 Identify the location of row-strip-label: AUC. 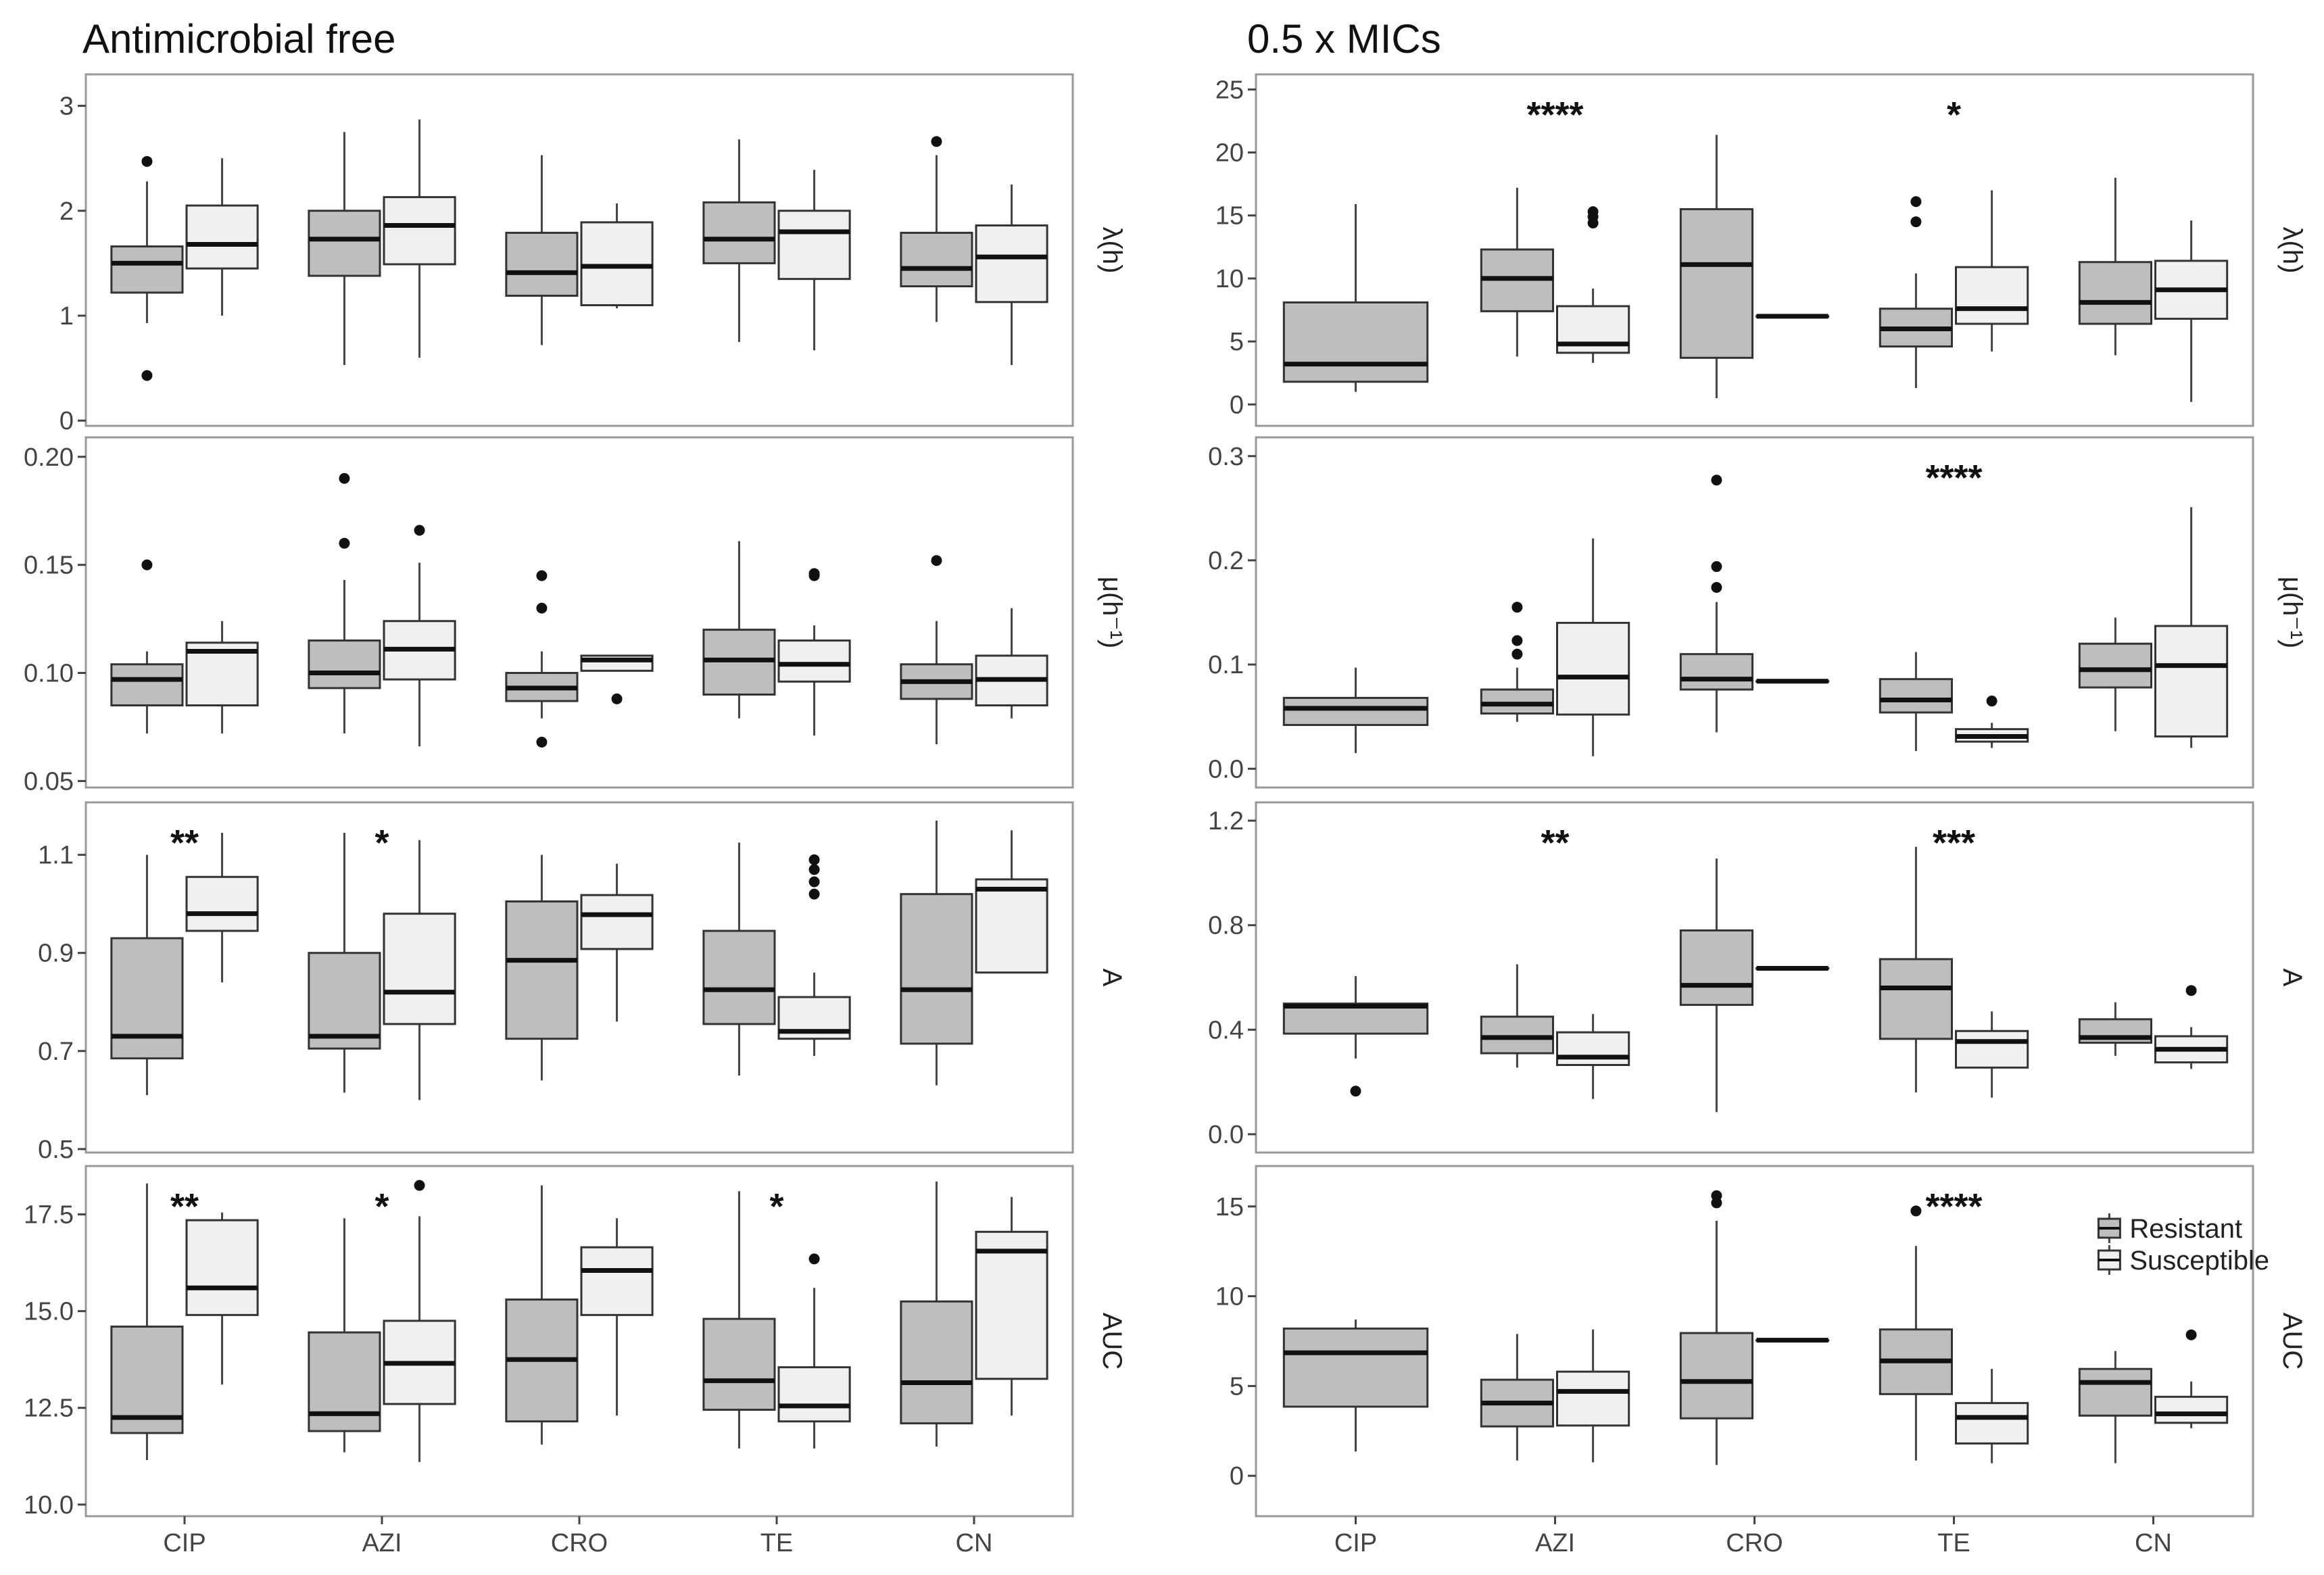
(2292, 1341).